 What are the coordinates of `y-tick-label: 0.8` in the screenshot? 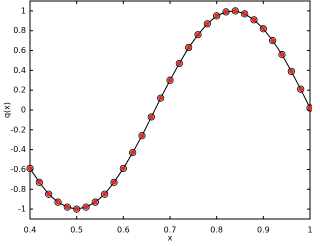 It's located at (19, 30).